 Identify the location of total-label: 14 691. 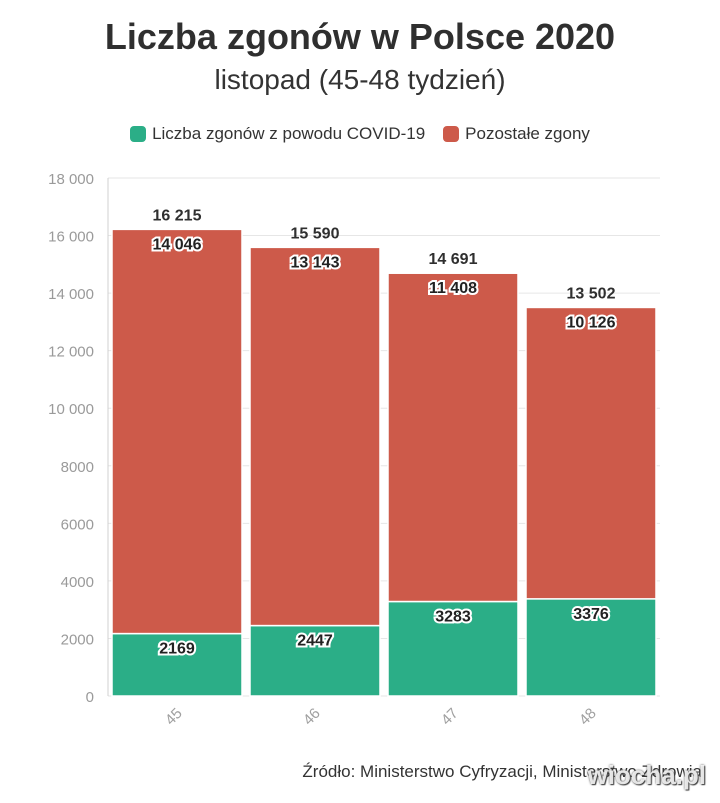
(453, 259).